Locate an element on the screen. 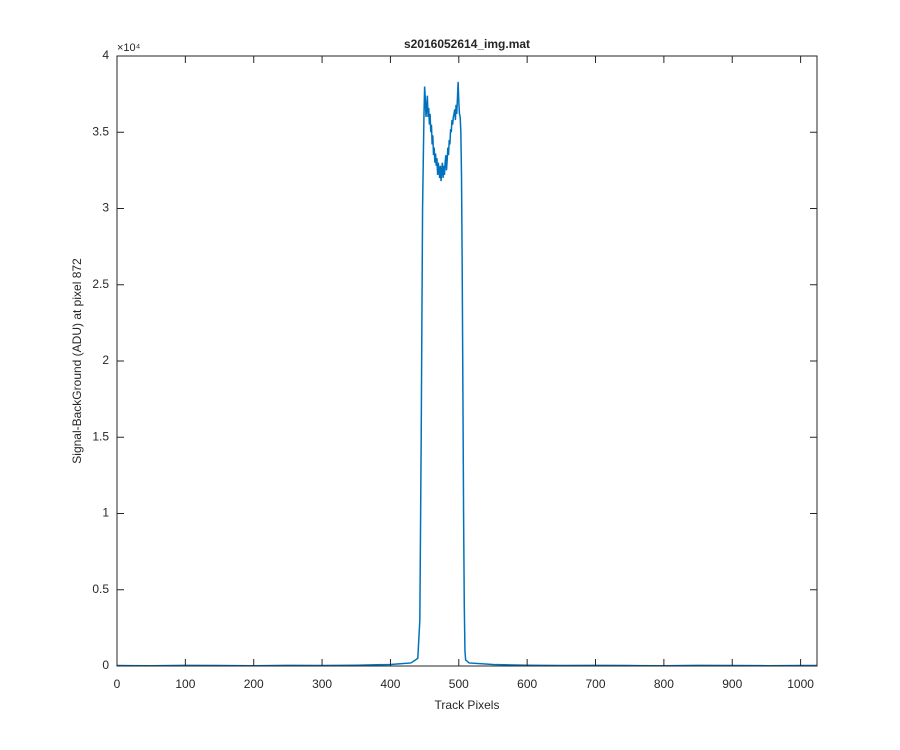 This screenshot has width=900, height=750. y-tick-label: 4 is located at coordinates (105, 55).